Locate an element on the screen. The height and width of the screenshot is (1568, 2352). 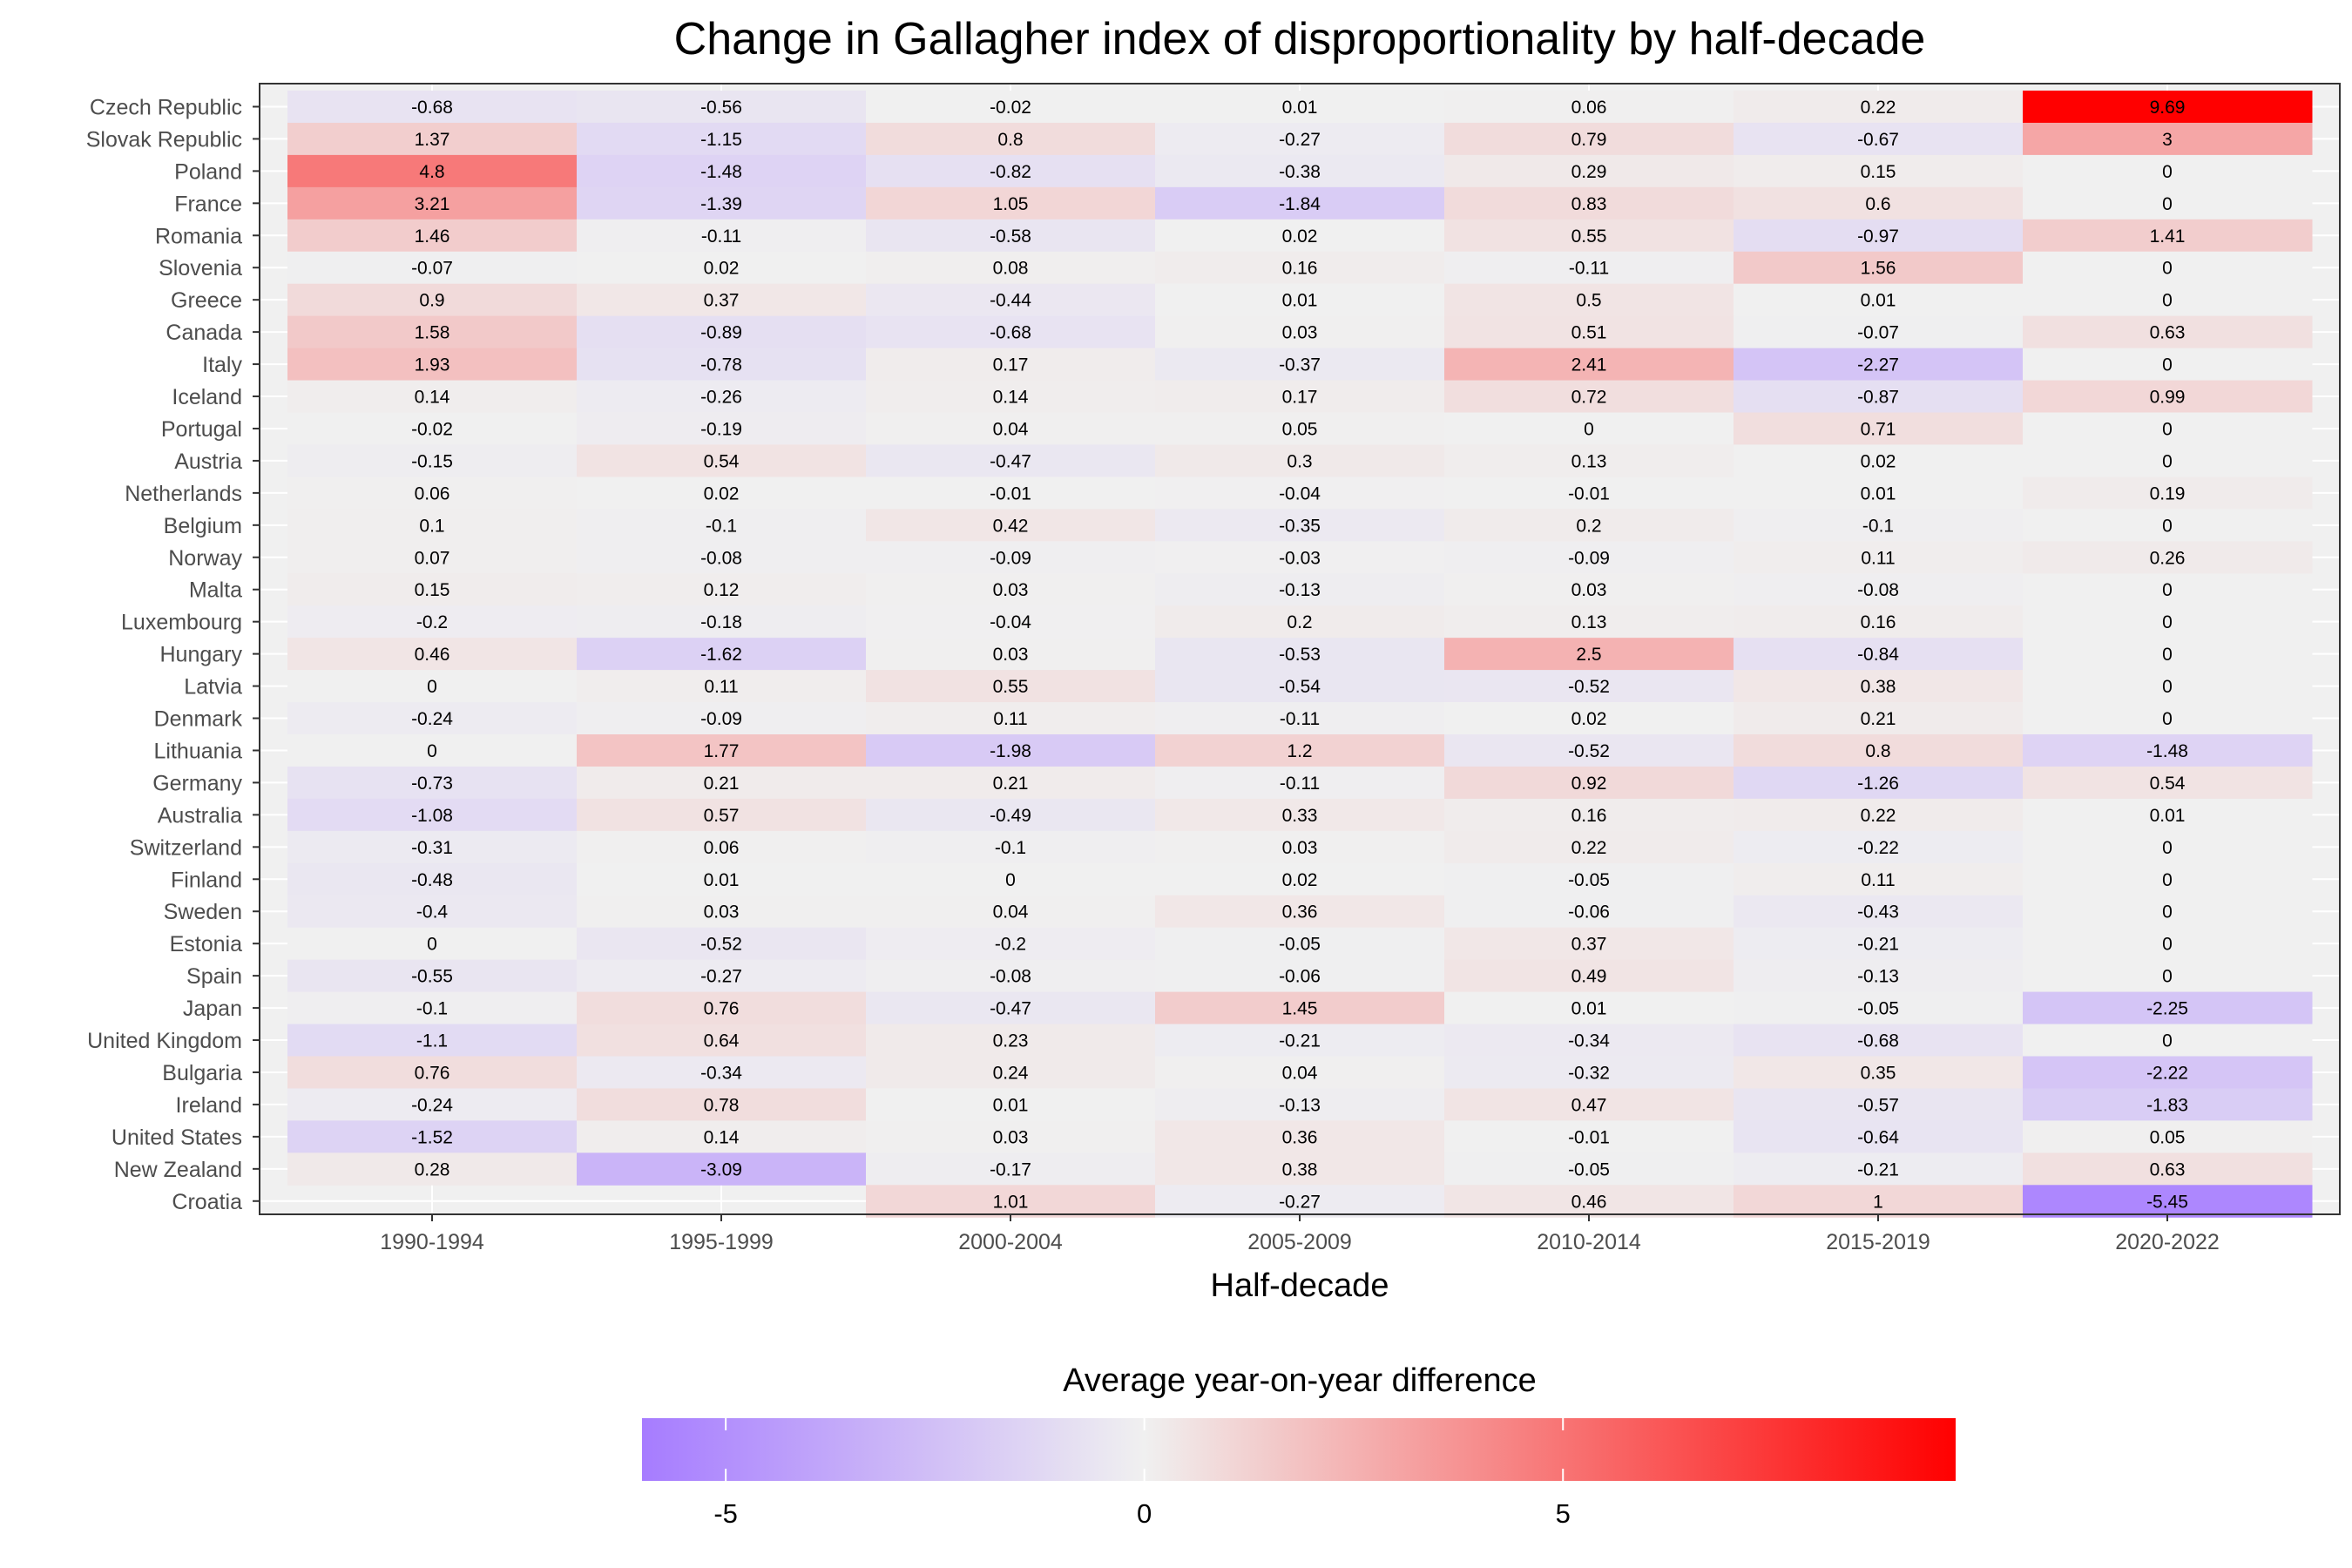
y-tick-label-australia: Australia is located at coordinates (200, 815).